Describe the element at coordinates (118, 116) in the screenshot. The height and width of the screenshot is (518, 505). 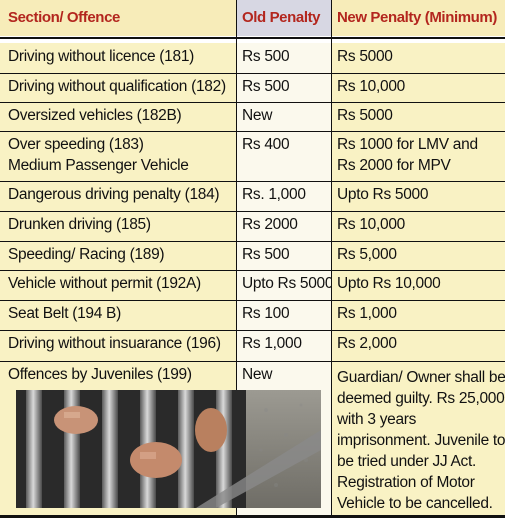
I see `offence-cell: Oversized vehicles (182B)` at that location.